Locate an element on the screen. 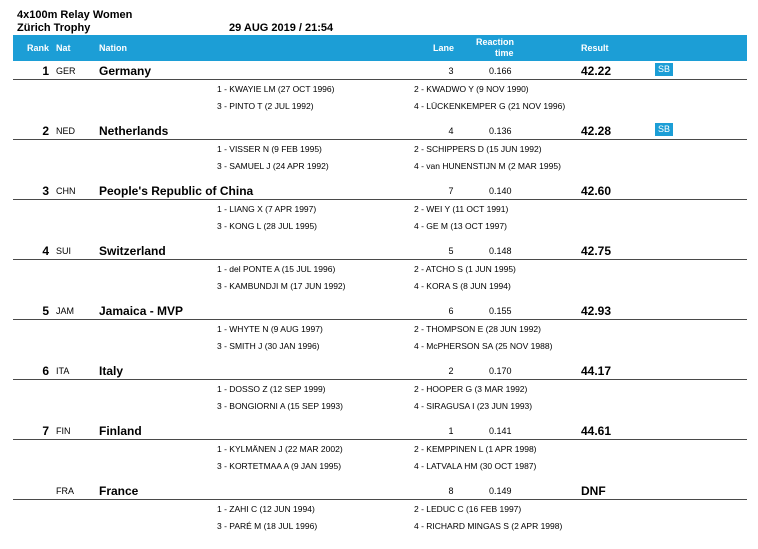  col-reaction: Reaction is located at coordinates (495, 42).